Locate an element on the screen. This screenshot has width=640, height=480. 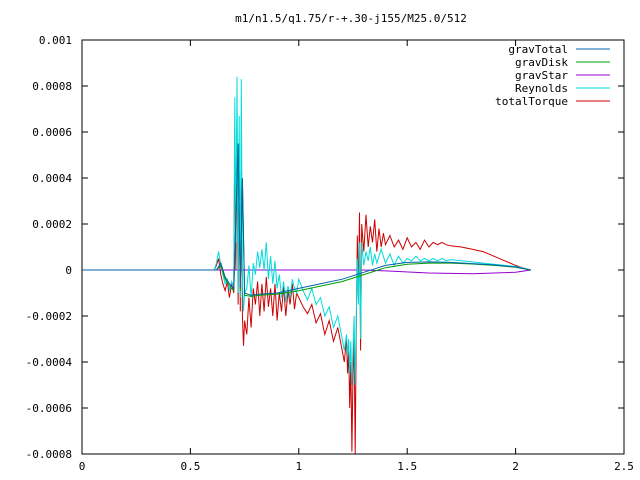
legend-label: gravDisk is located at coordinates (541, 62).